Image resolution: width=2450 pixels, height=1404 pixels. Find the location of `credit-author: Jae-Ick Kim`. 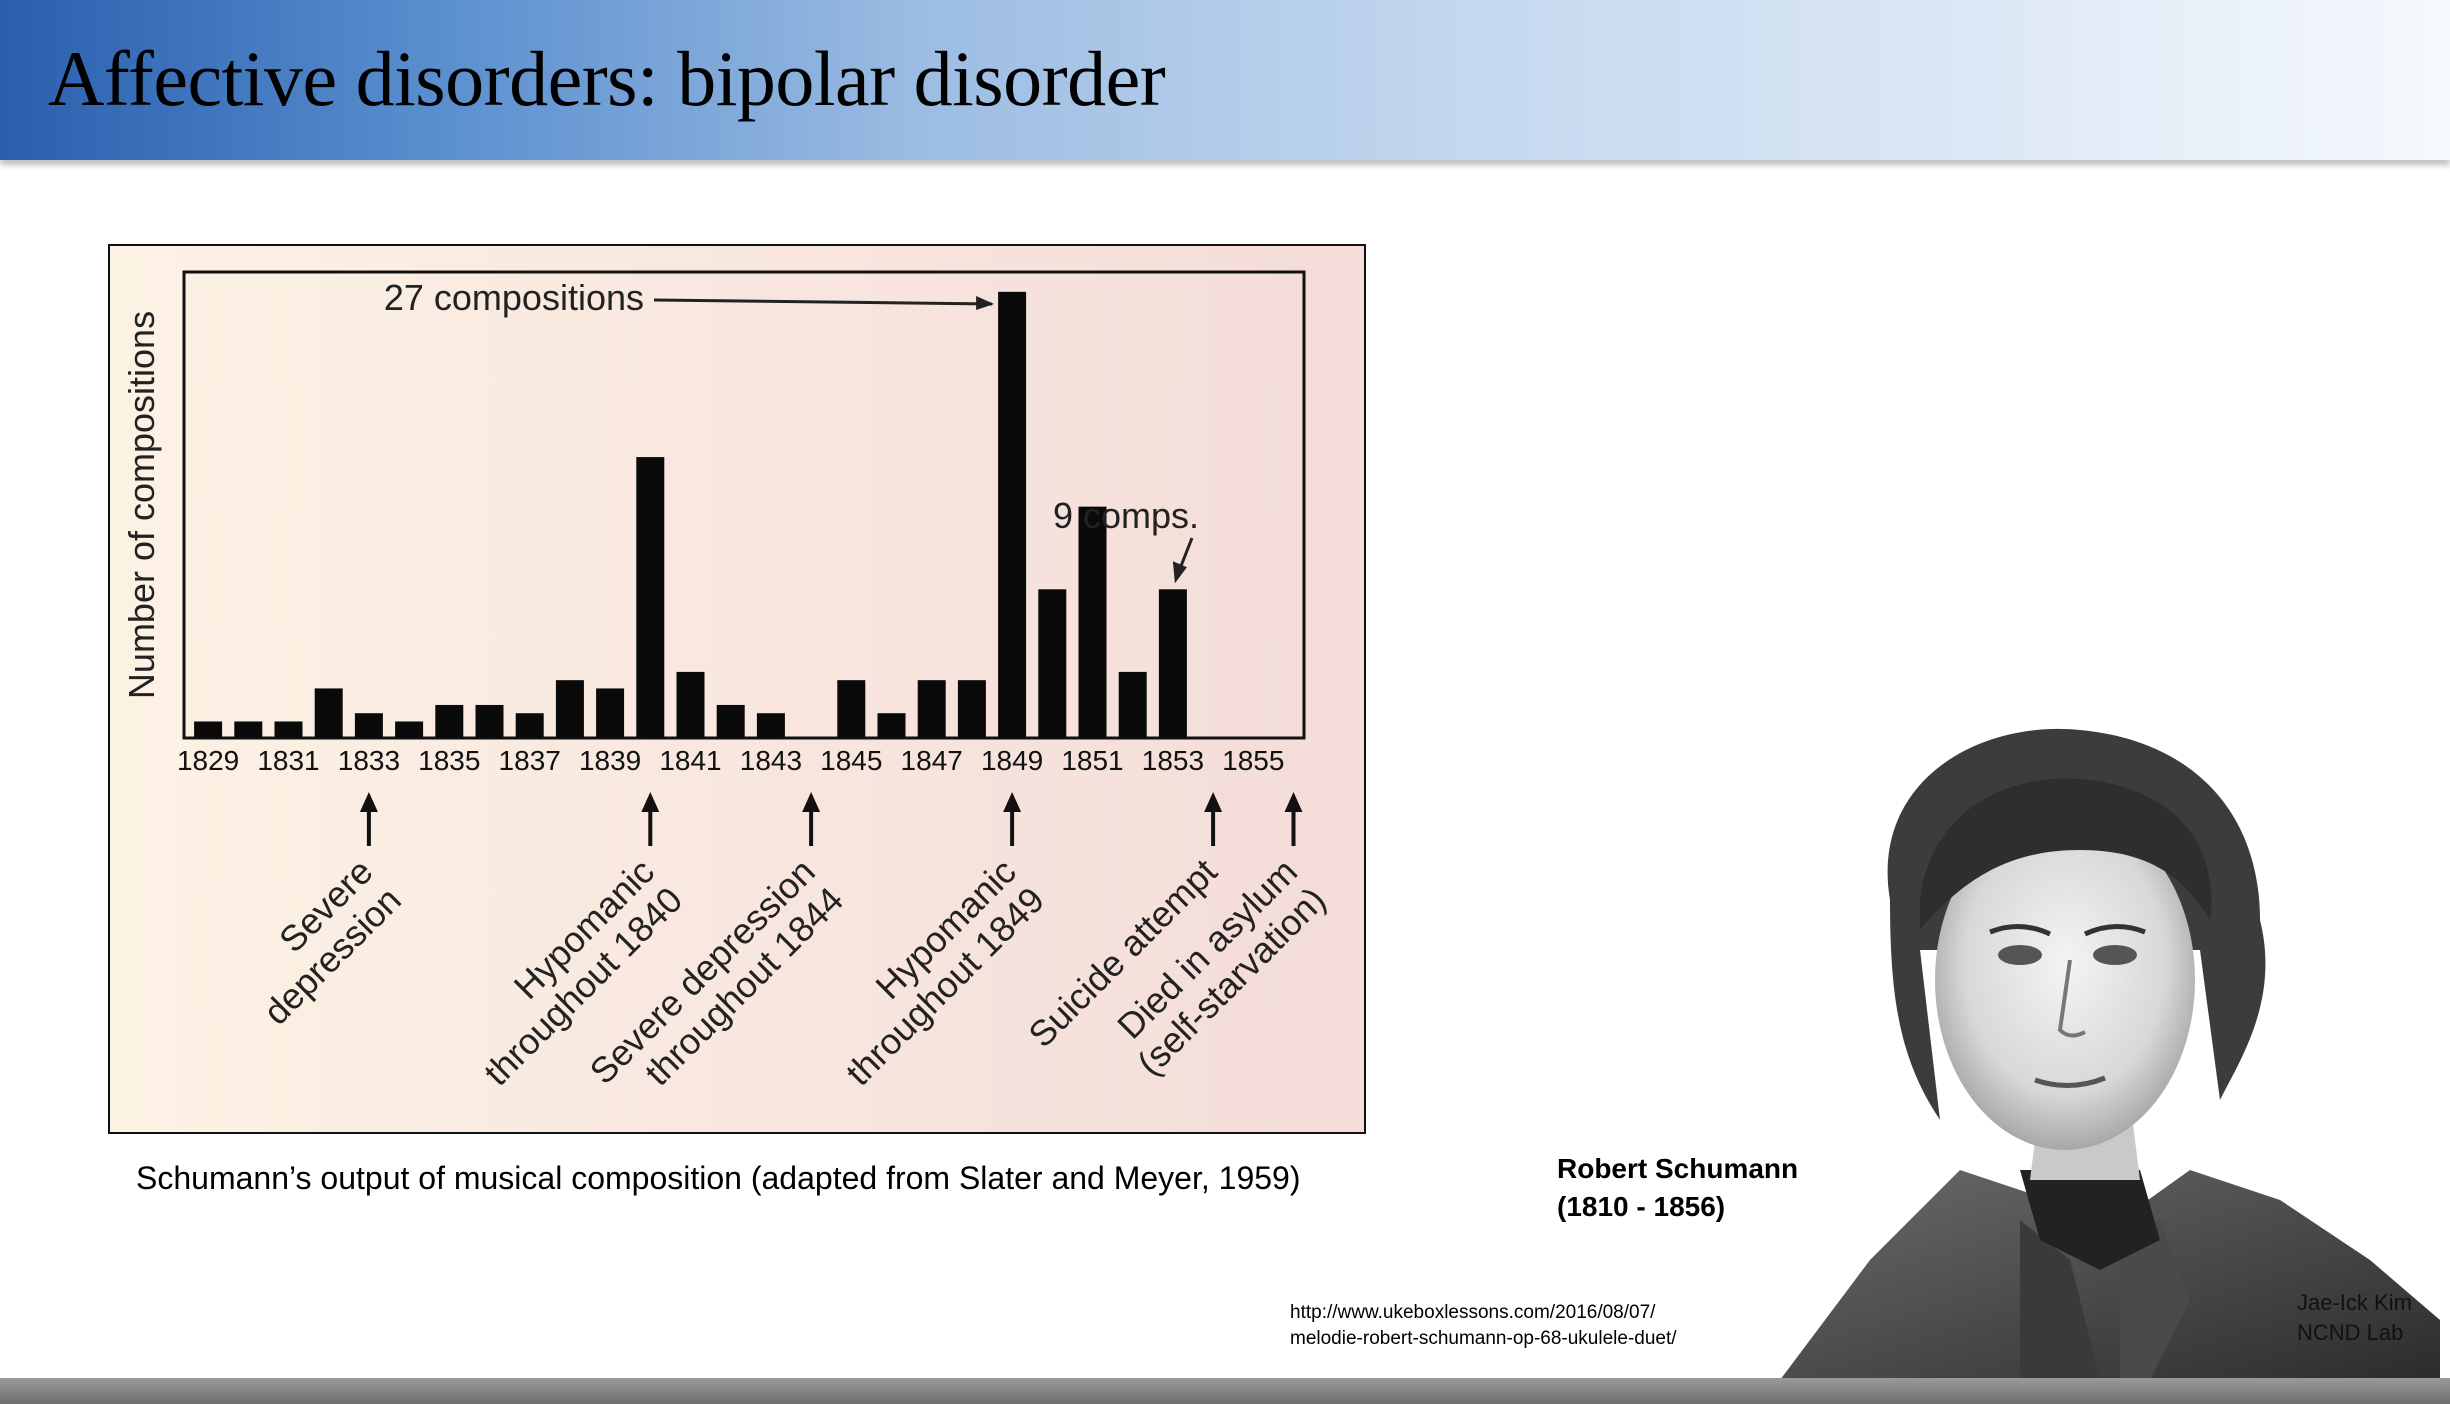

credit-author: Jae-Ick Kim is located at coordinates (2354, 1302).